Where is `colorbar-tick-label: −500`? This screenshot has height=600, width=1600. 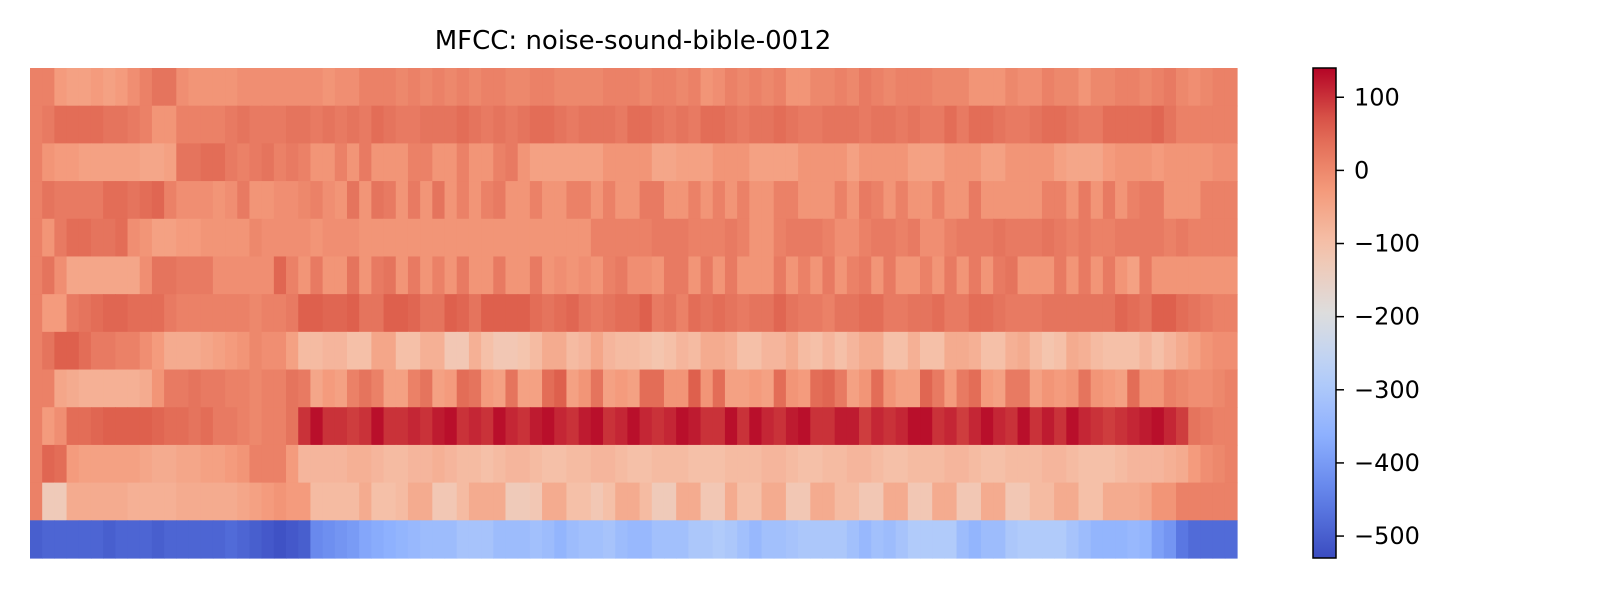
colorbar-tick-label: −500 is located at coordinates (1387, 536).